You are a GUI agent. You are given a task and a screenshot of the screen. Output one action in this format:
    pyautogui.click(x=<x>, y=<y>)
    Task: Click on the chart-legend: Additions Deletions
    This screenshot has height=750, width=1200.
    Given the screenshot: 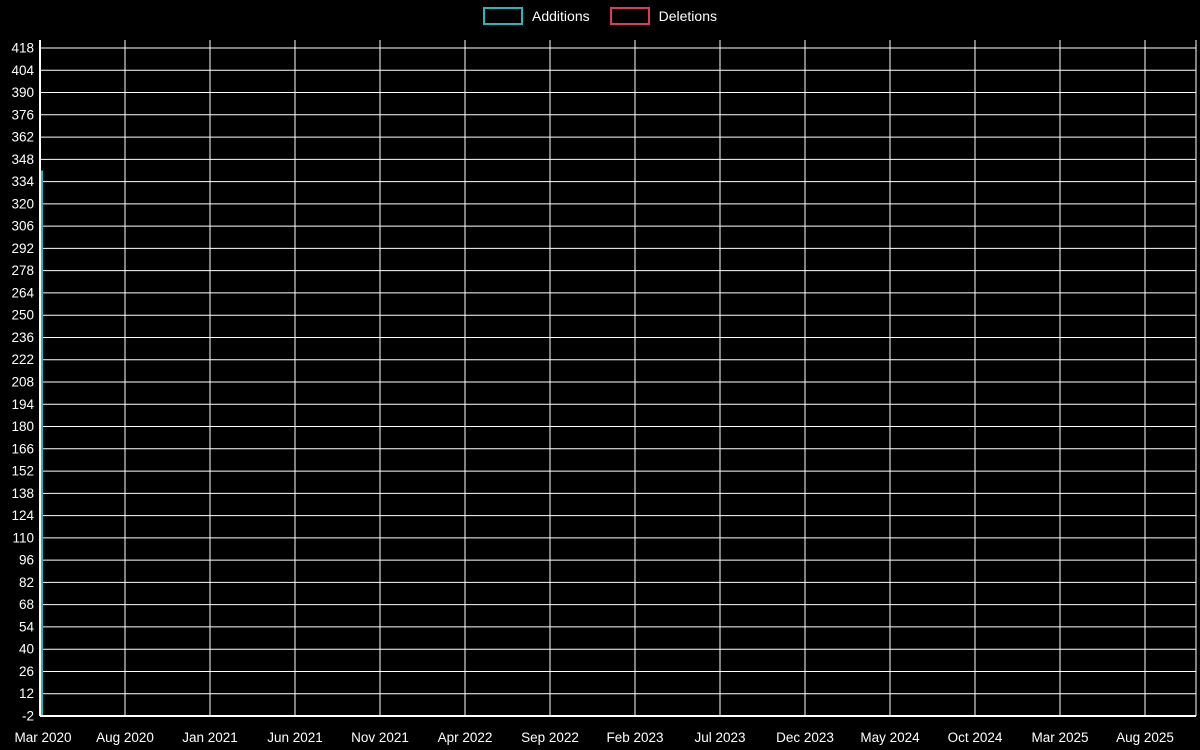 What is the action you would take?
    pyautogui.click(x=600, y=16)
    